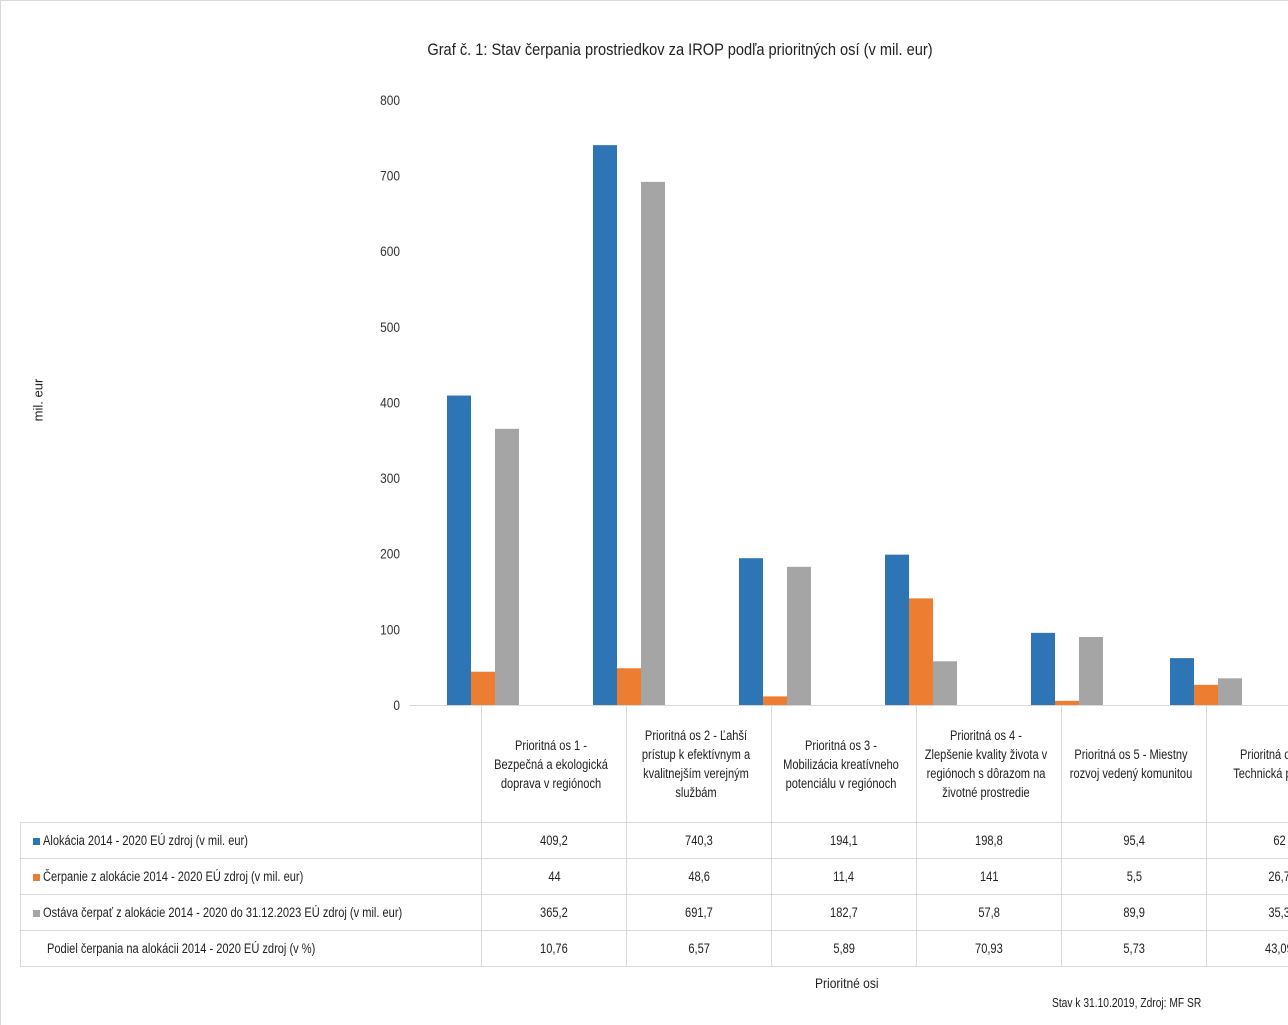  I want to click on data-label-text: 5,89, so click(844, 948).